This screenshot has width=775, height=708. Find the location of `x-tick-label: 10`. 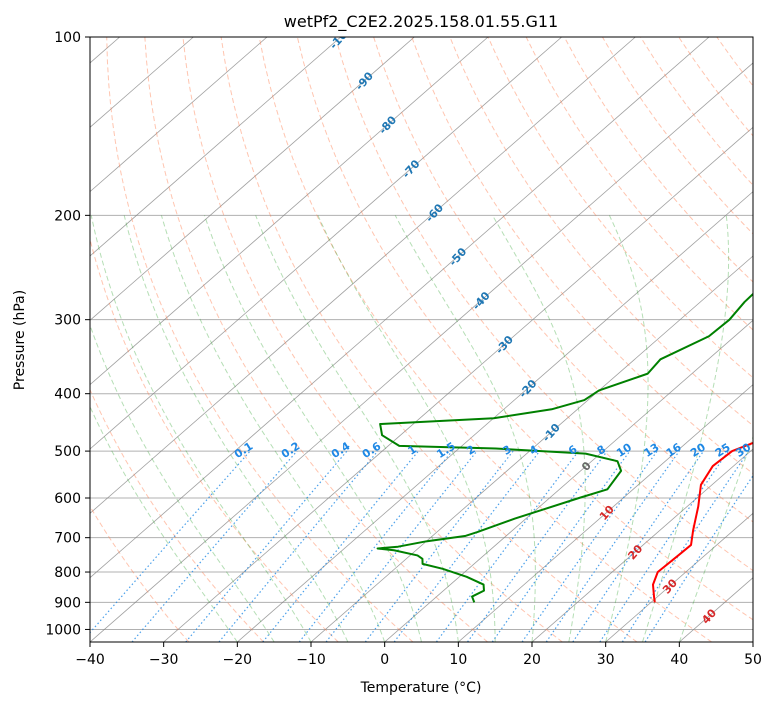

x-tick-label: 10 is located at coordinates (458, 660).